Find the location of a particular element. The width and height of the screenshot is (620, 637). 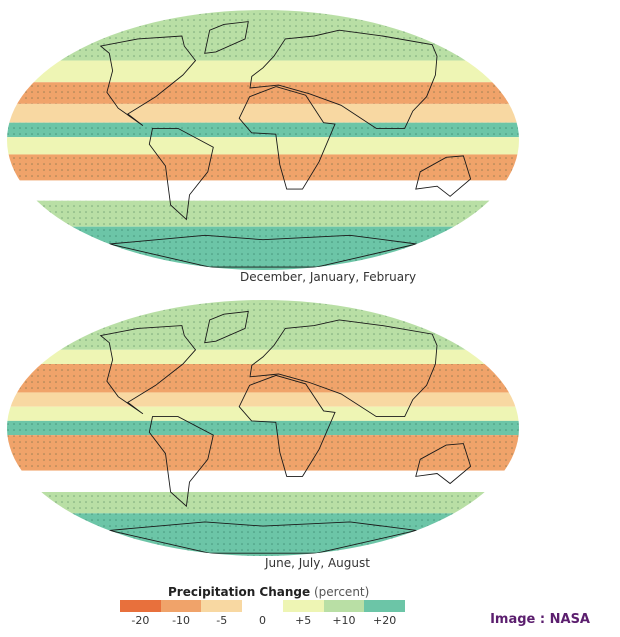

legend-tick-label: 0 is located at coordinates (262, 620).